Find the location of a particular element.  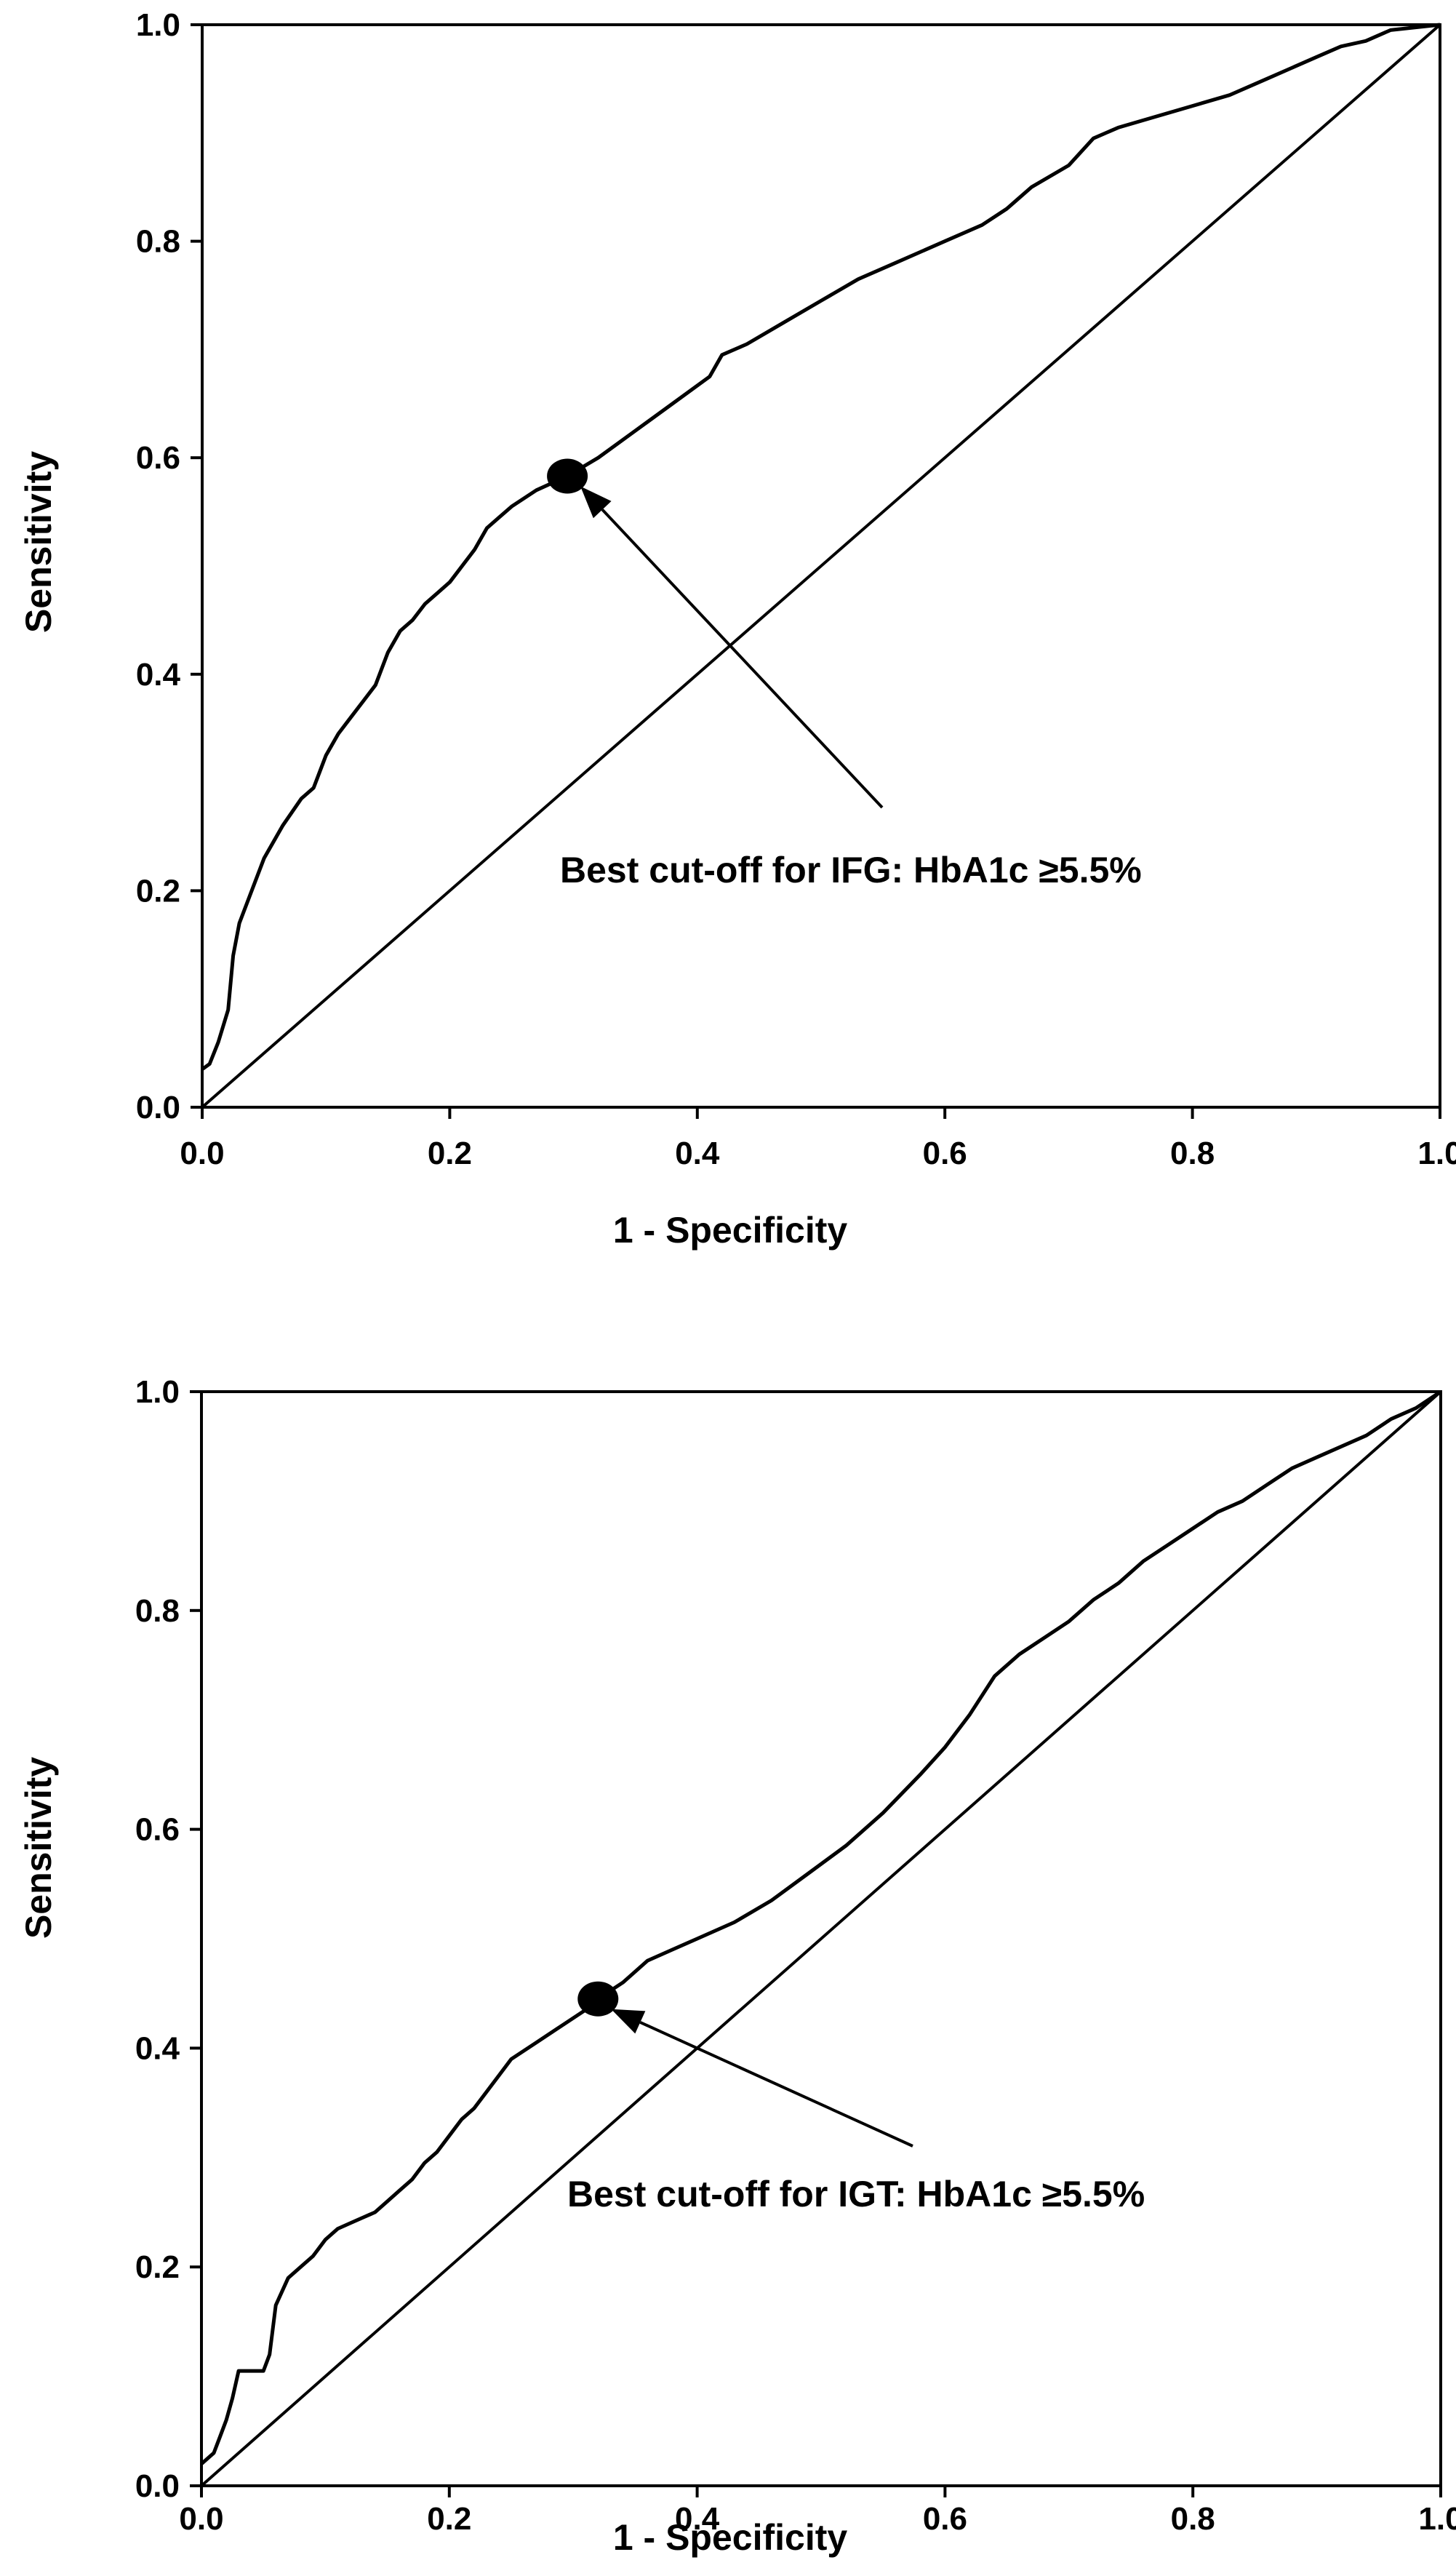

best-cutoff-annotation-ifg: Best cut-off for IFG: HbA1c ≥5.5% is located at coordinates (851, 870).